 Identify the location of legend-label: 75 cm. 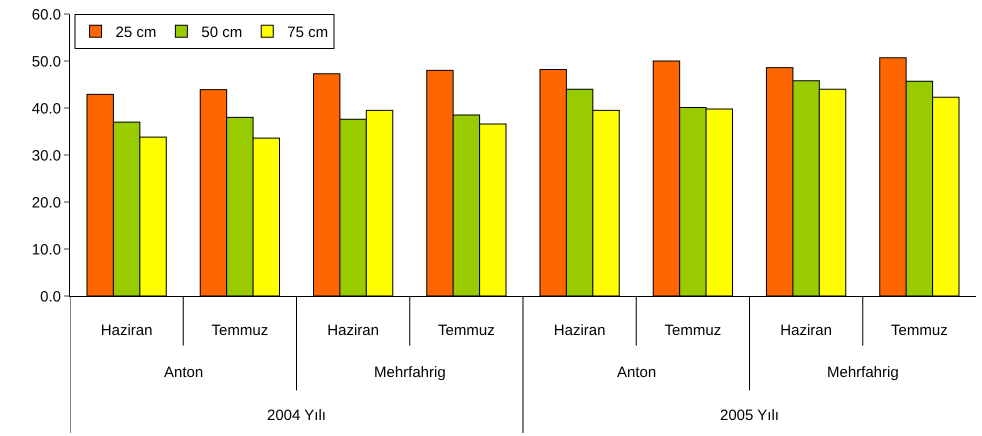
(307, 33).